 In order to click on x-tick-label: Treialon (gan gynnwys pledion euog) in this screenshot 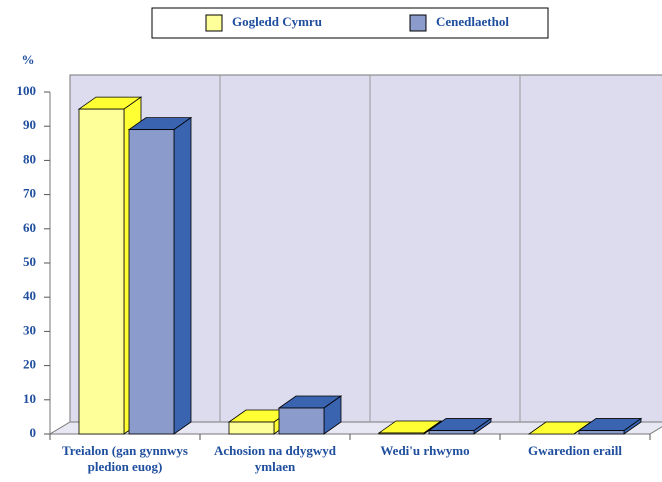, I will do `click(125, 458)`.